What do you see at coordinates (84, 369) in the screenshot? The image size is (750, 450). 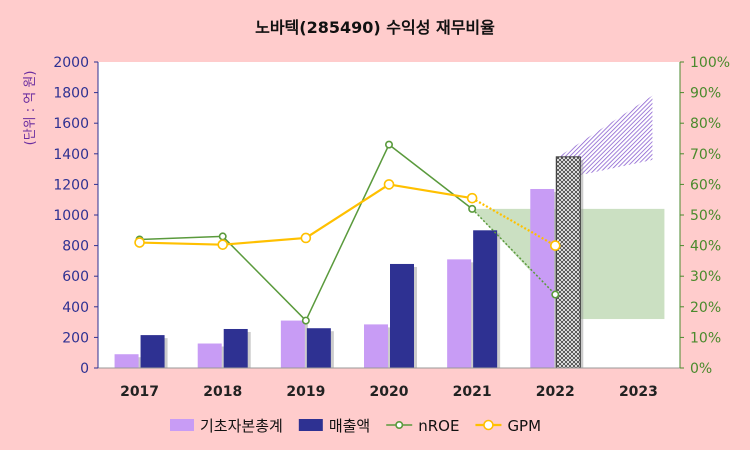 I see `left-tick-label: 0` at bounding box center [84, 369].